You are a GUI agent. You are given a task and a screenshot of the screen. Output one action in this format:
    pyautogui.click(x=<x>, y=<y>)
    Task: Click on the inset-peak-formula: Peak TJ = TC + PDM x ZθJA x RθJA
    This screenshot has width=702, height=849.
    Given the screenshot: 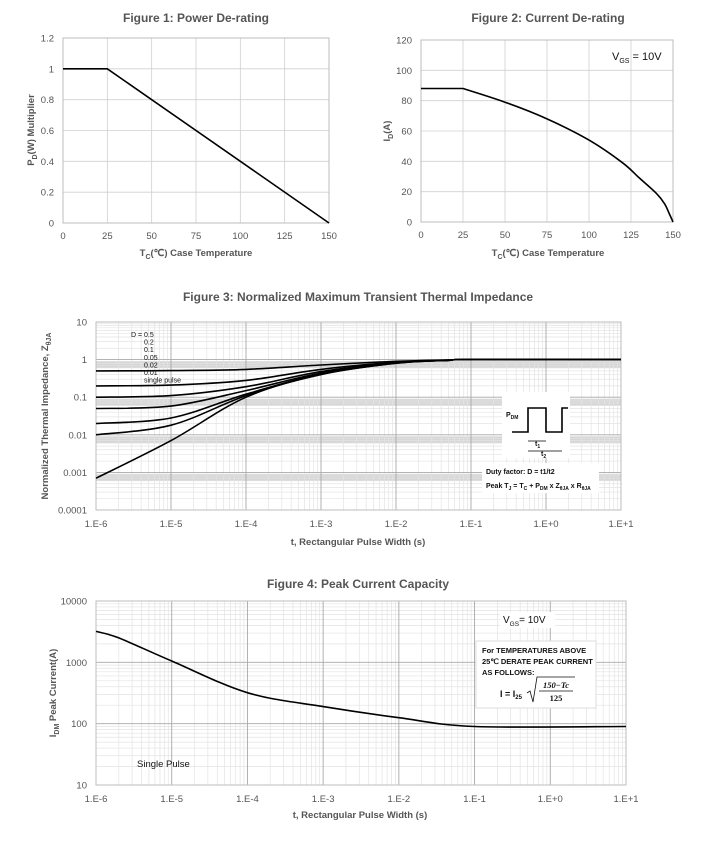 What is the action you would take?
    pyautogui.click(x=538, y=487)
    